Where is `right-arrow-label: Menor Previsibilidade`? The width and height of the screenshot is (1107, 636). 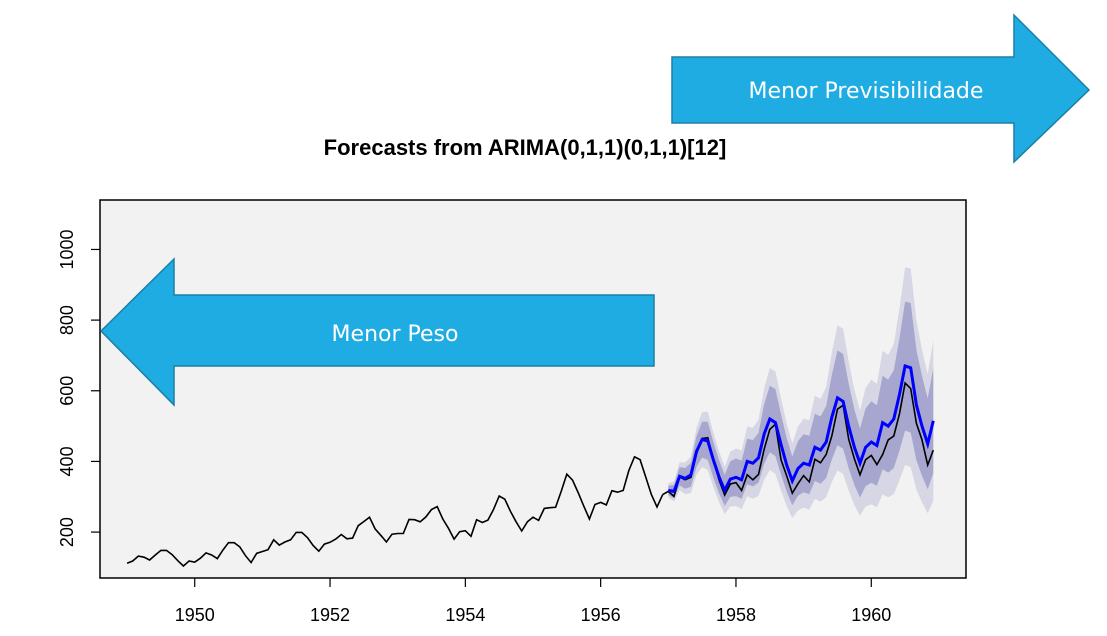 right-arrow-label: Menor Previsibilidade is located at coordinates (866, 91).